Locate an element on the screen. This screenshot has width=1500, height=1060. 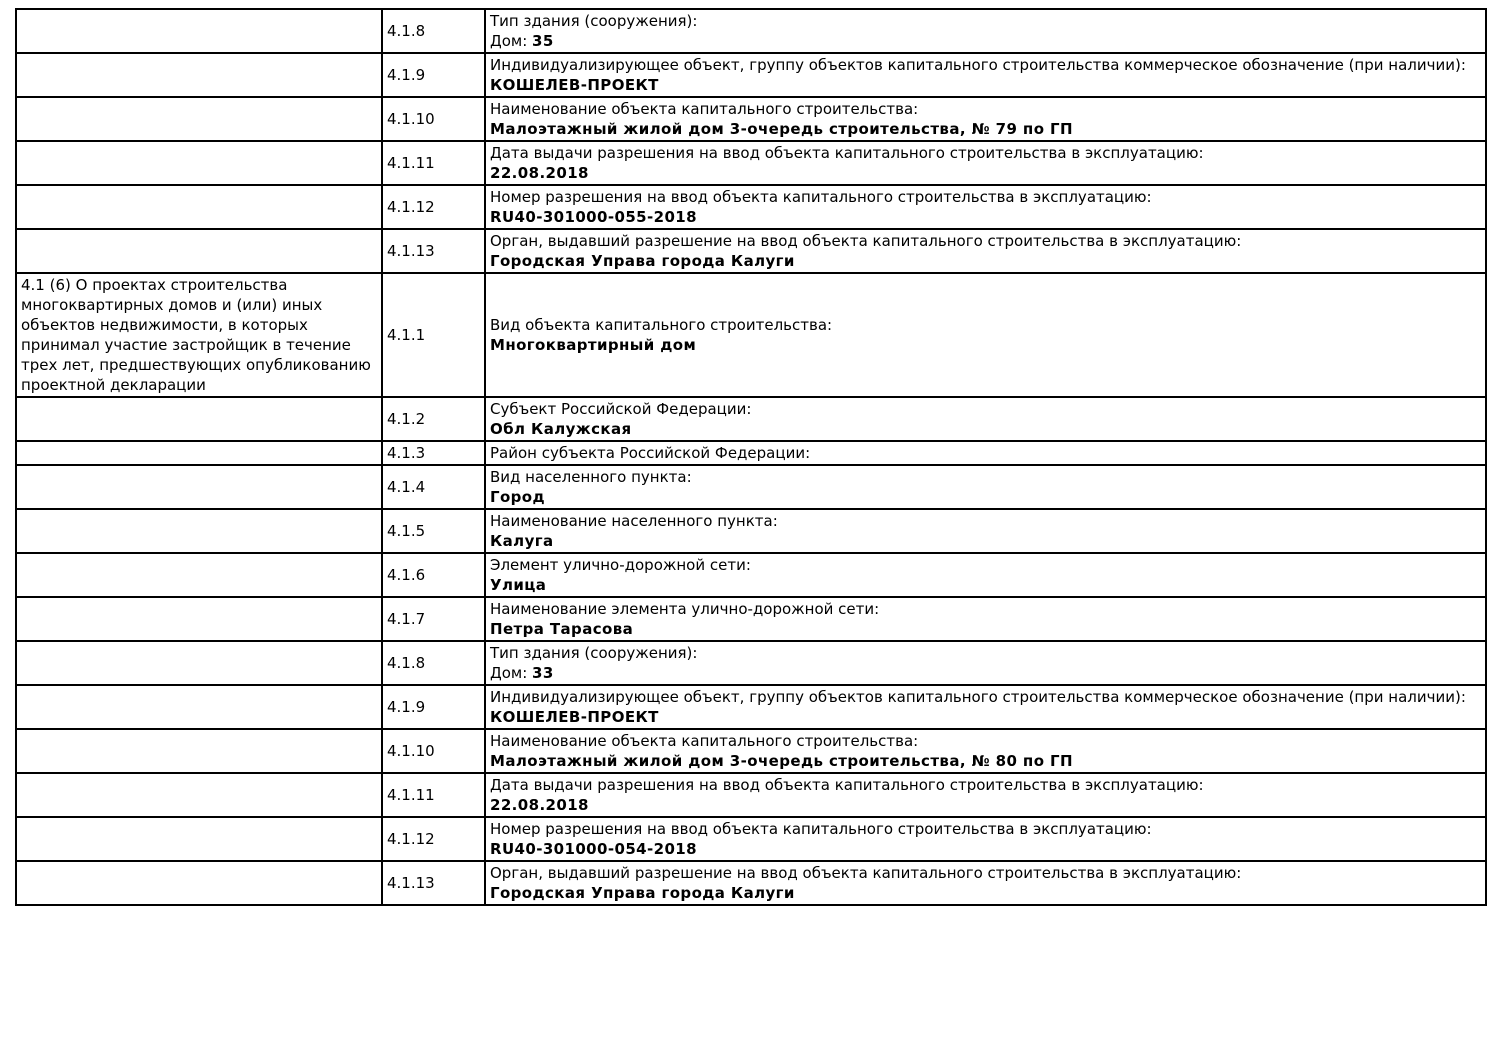
row-code: 4.1.9 is located at coordinates (406, 75).